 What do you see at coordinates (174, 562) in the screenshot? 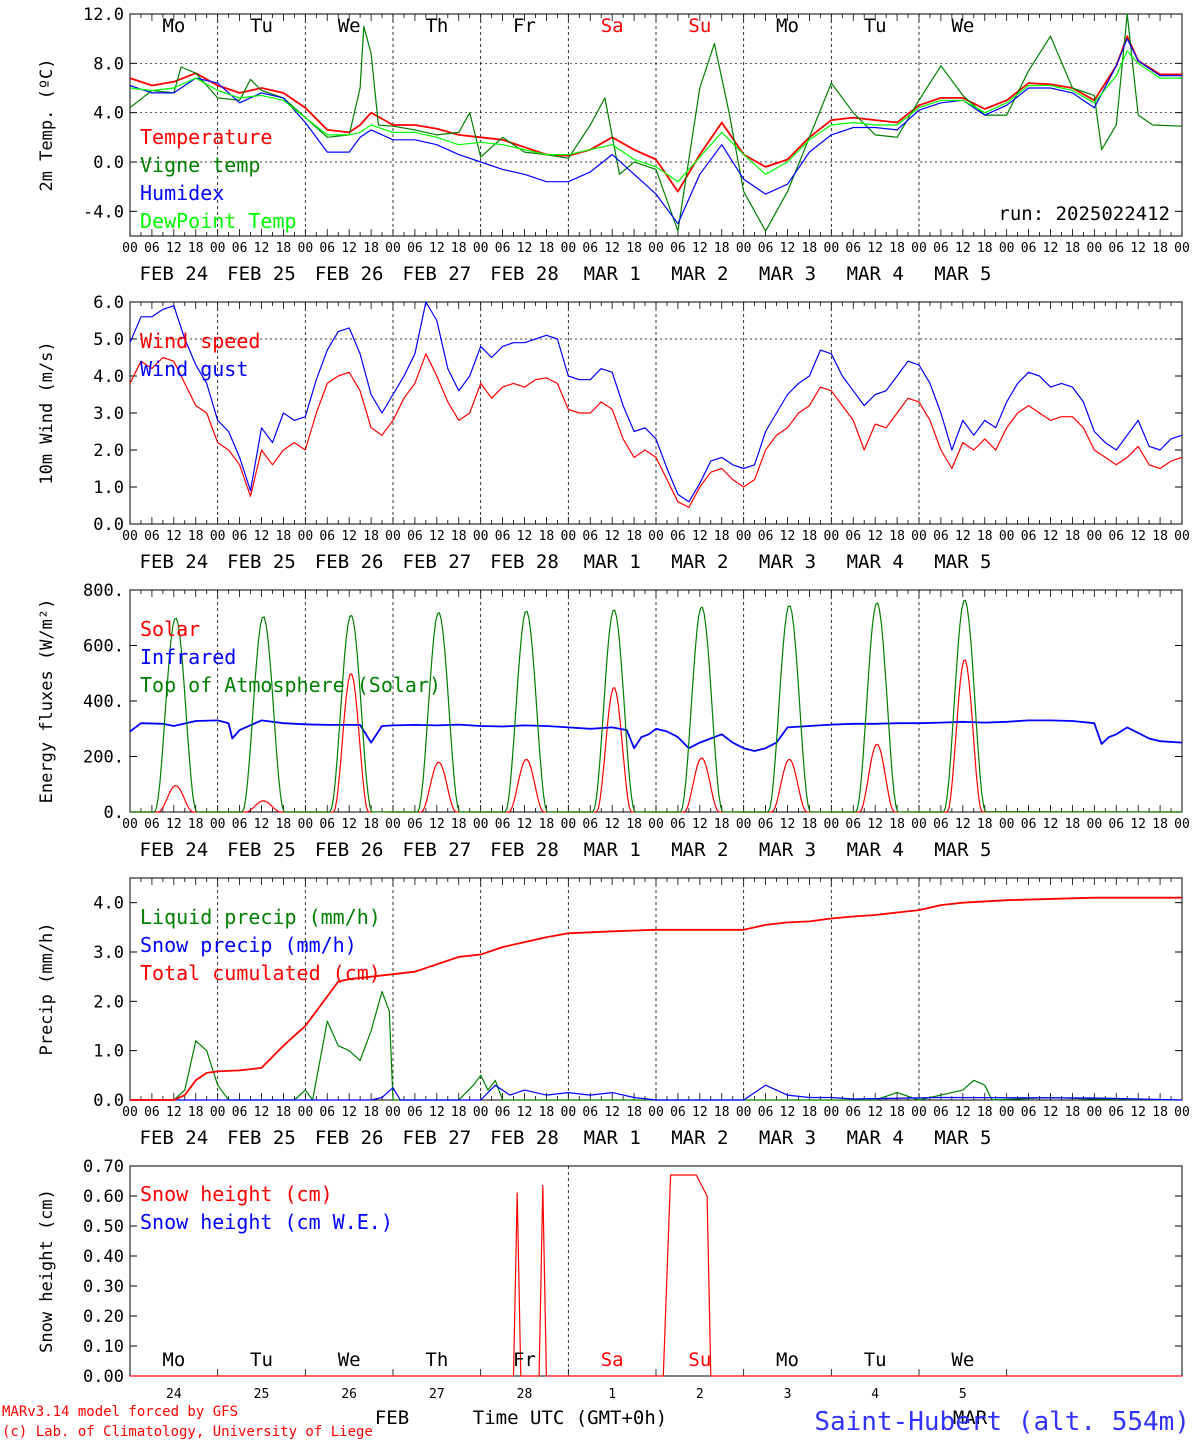
I see `date-label: FEB 24` at bounding box center [174, 562].